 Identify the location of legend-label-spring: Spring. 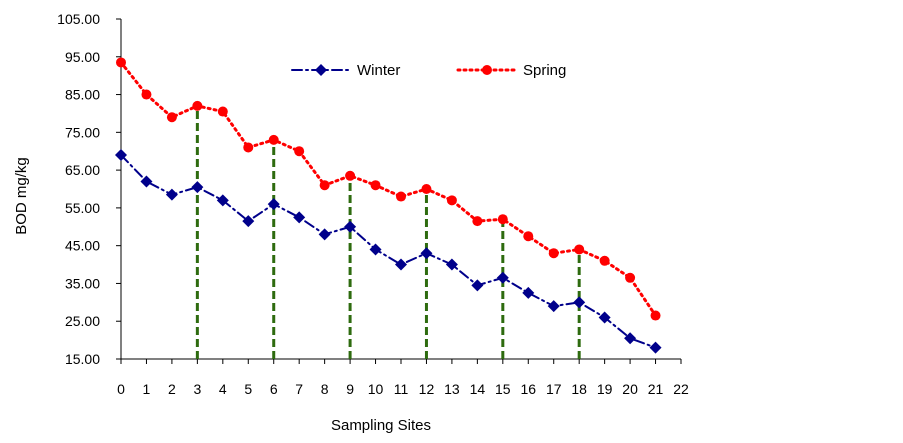
(544, 70).